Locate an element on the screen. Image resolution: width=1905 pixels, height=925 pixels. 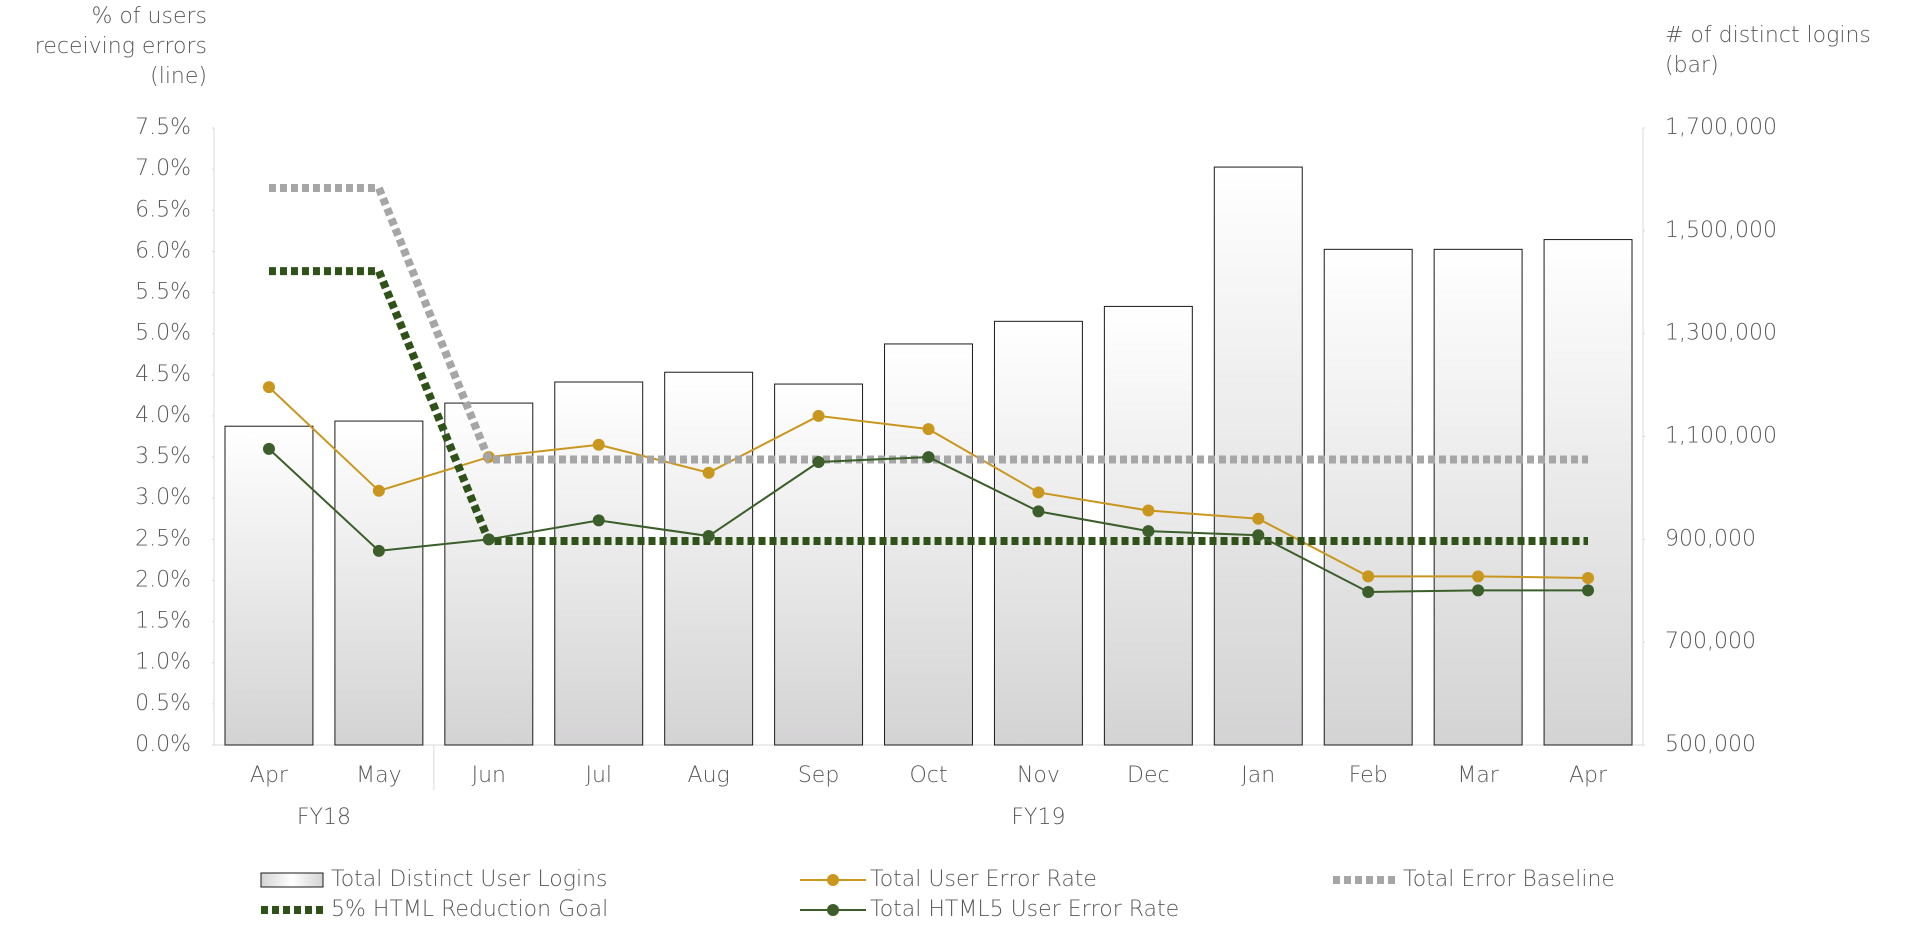
y2-tick-label: 700,000 is located at coordinates (1710, 641).